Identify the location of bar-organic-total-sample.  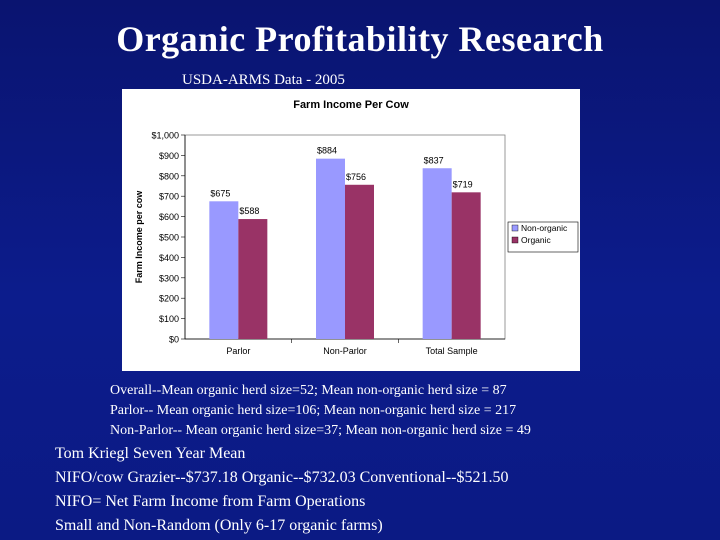
(466, 265).